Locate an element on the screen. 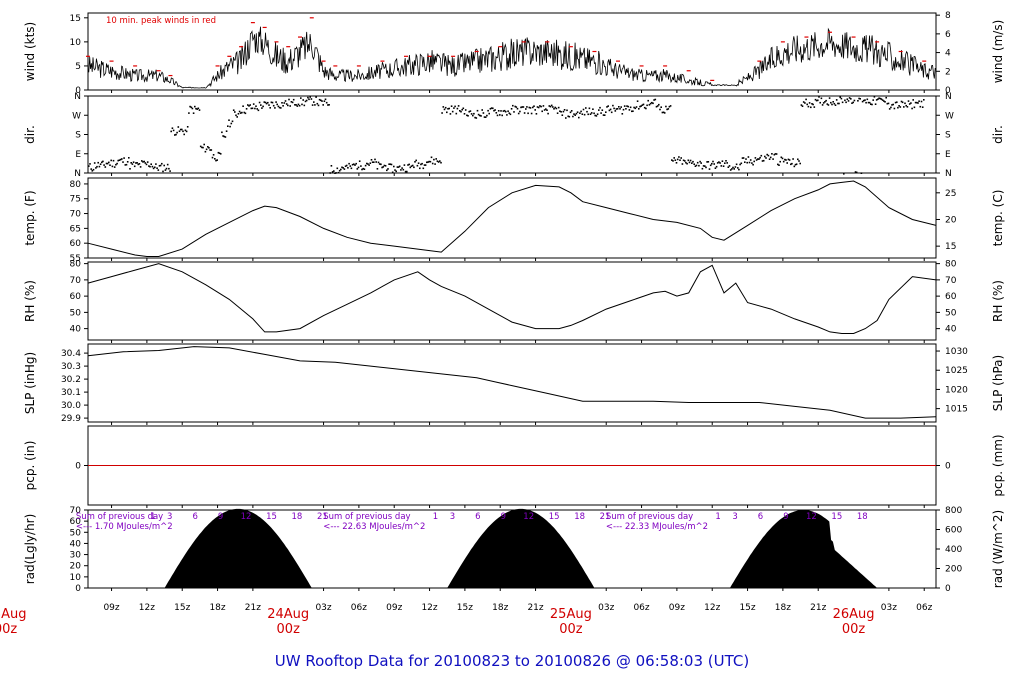 The image size is (1024, 700). temp-f-label: 80 is located at coordinates (76, 185).